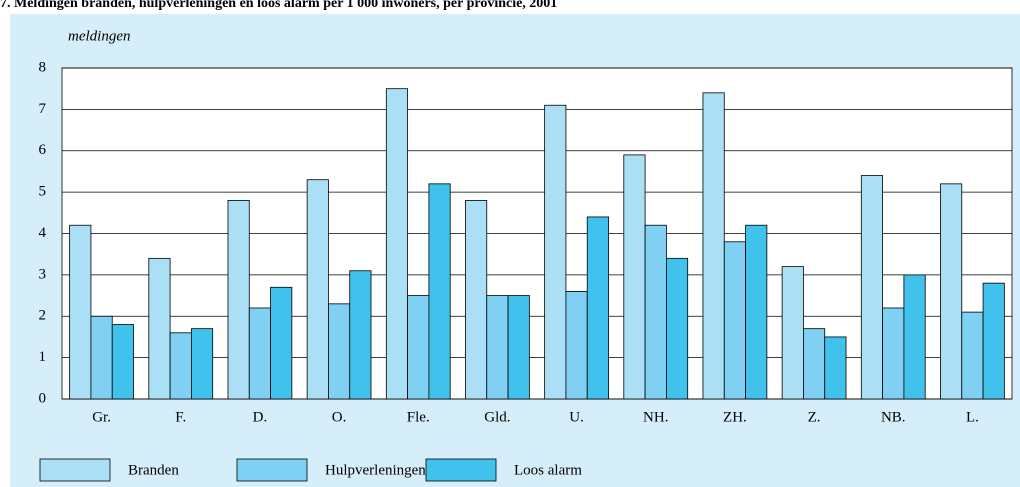  What do you see at coordinates (99, 36) in the screenshot?
I see `y-axis-label: meldingen` at bounding box center [99, 36].